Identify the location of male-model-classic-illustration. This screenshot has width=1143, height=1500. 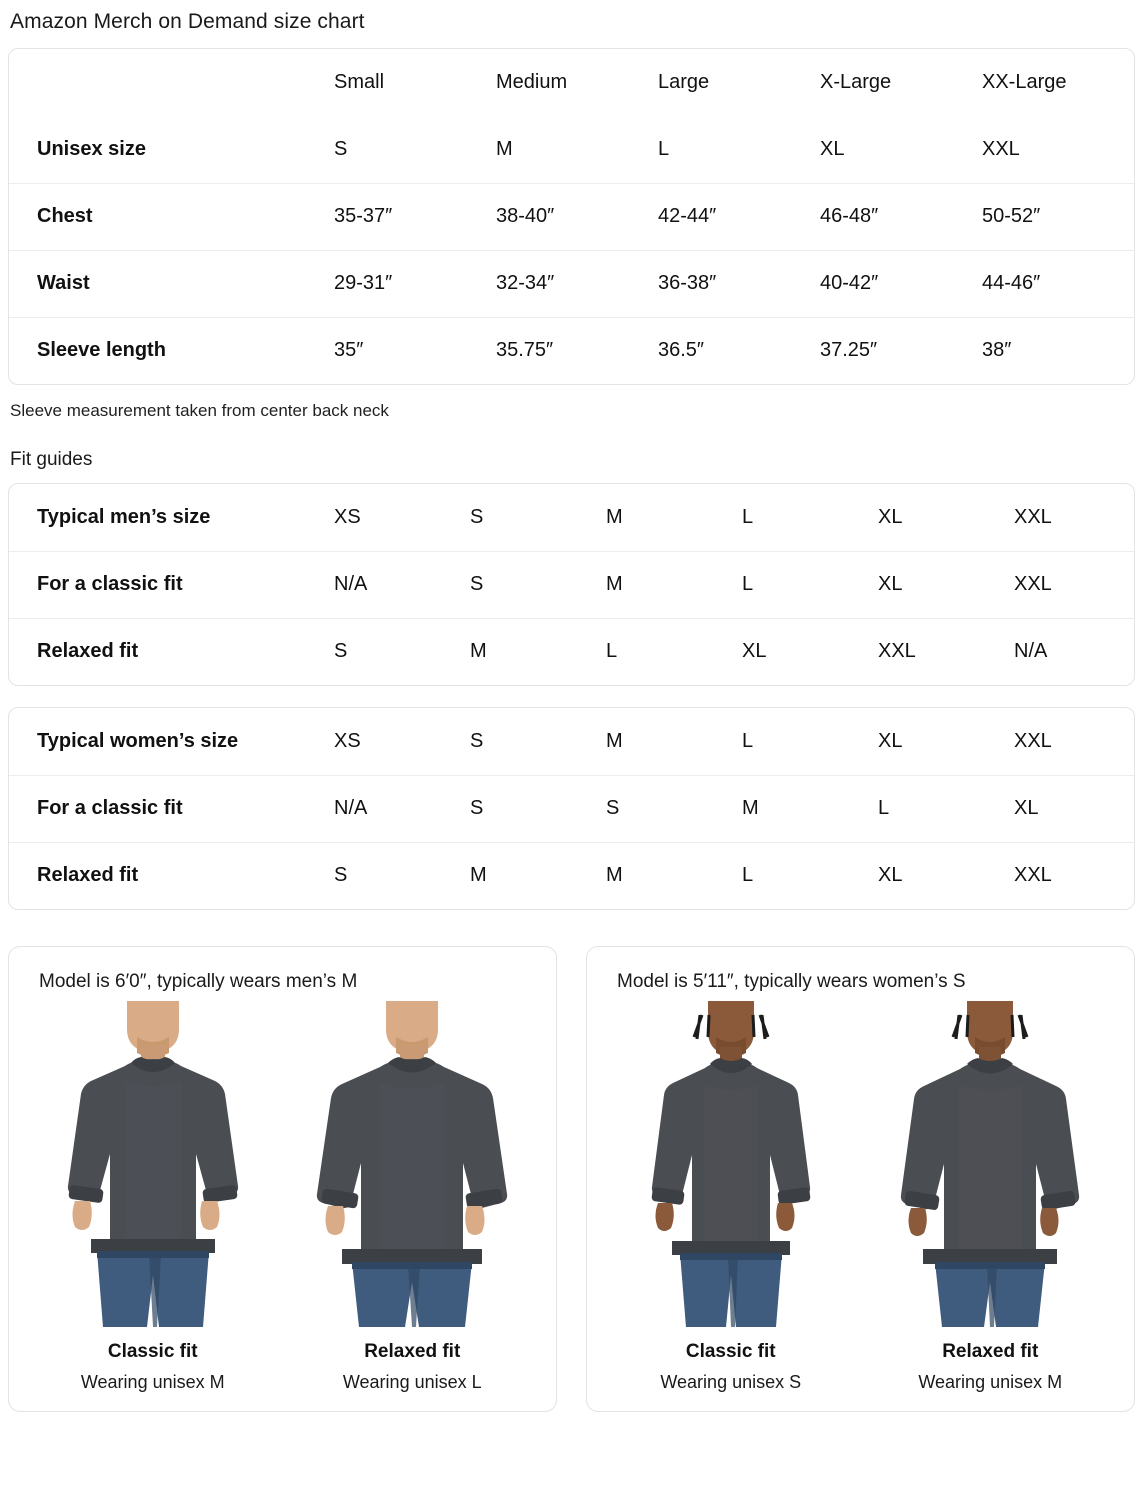
(152, 1164).